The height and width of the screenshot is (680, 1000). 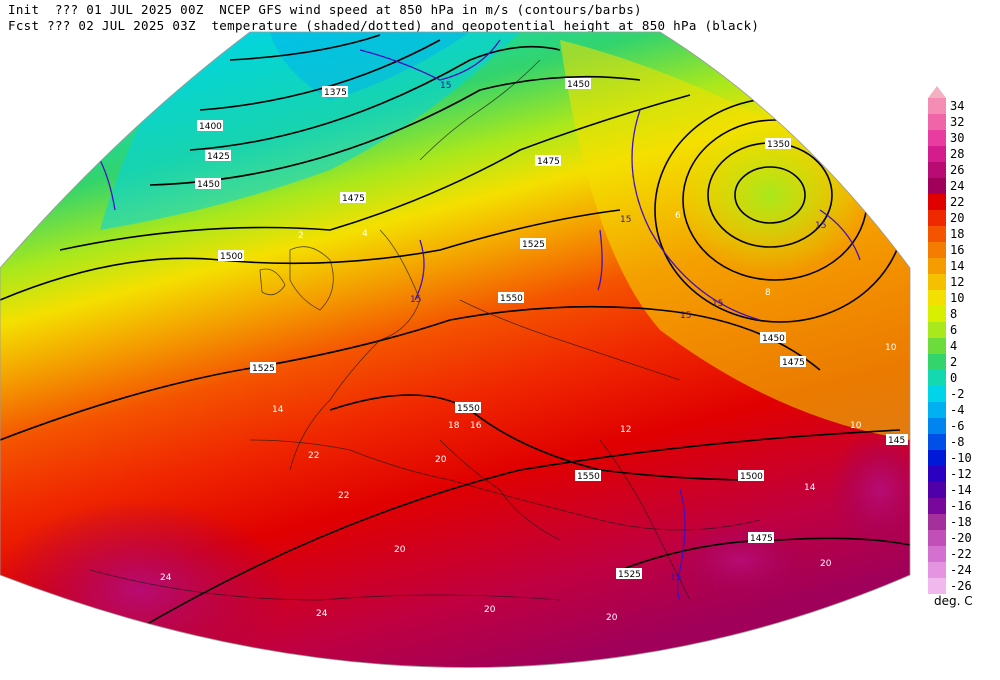 I want to click on wind-label-15b: 15, so click(x=415, y=300).